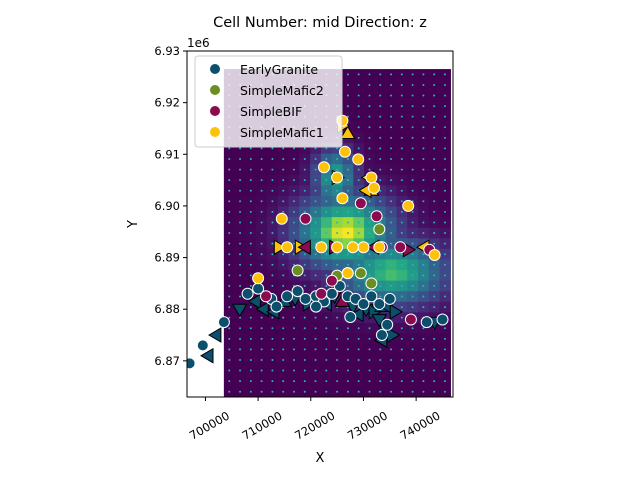 The image size is (640, 480). What do you see at coordinates (282, 90) in the screenshot?
I see `legend-label: SimpleMafic2` at bounding box center [282, 90].